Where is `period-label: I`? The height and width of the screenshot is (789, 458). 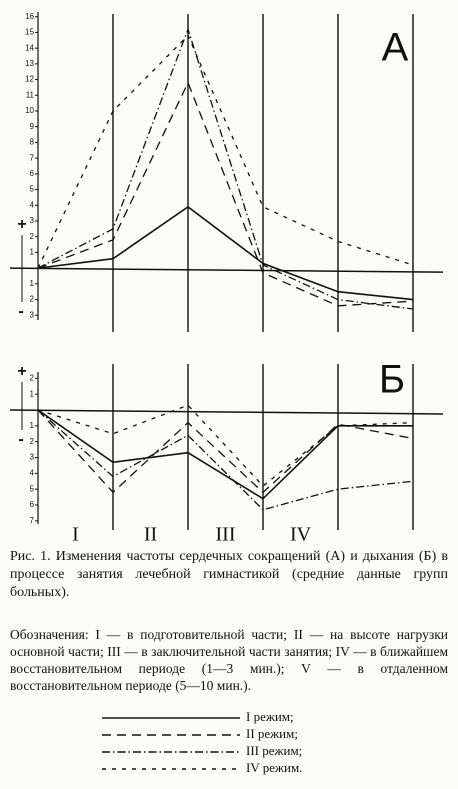 period-label: I is located at coordinates (75, 535).